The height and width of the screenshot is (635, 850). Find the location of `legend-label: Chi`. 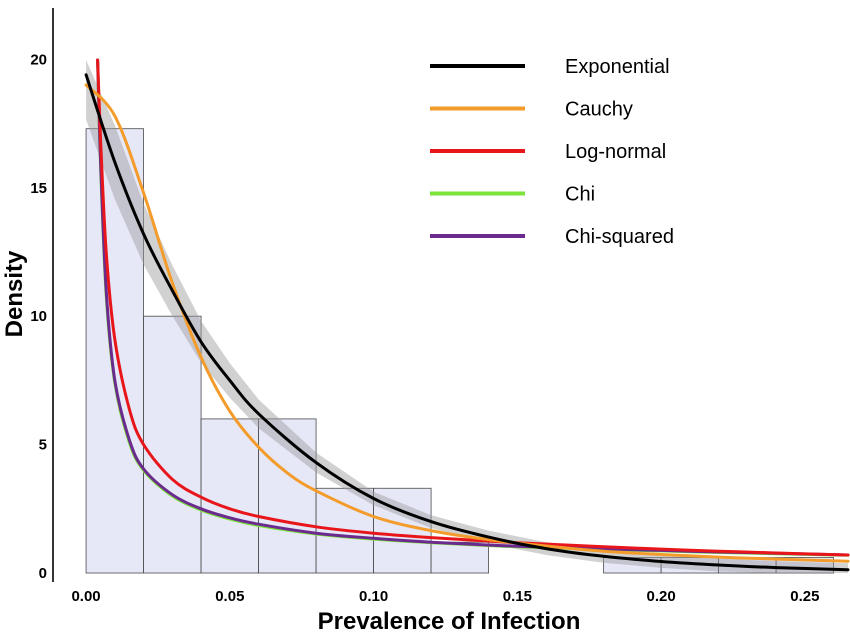

legend-label: Chi is located at coordinates (580, 195).